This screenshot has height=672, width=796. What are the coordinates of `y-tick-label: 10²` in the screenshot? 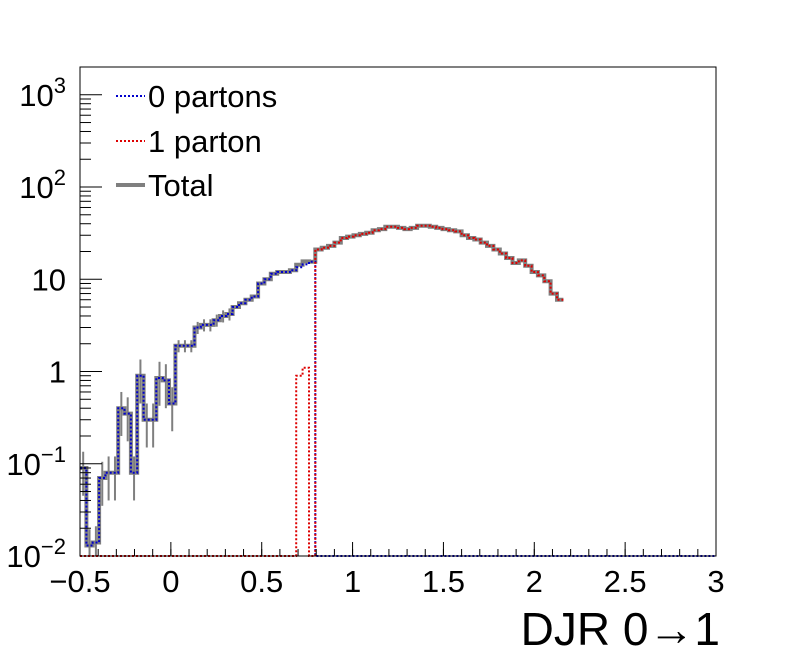 It's located at (42, 185).